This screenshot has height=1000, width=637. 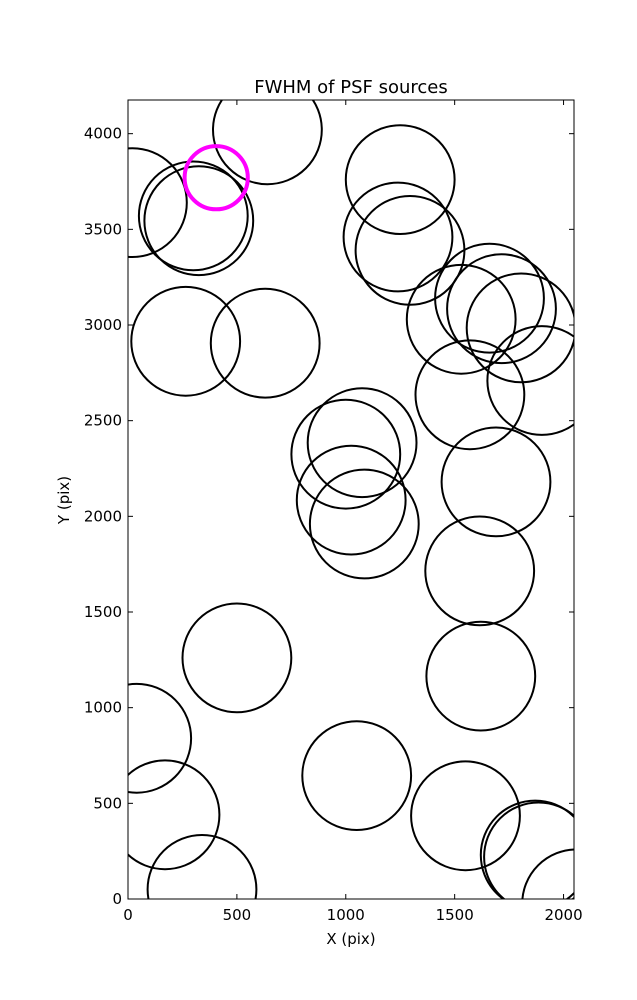 What do you see at coordinates (350, 939) in the screenshot?
I see `x-axis-label: X (pix)` at bounding box center [350, 939].